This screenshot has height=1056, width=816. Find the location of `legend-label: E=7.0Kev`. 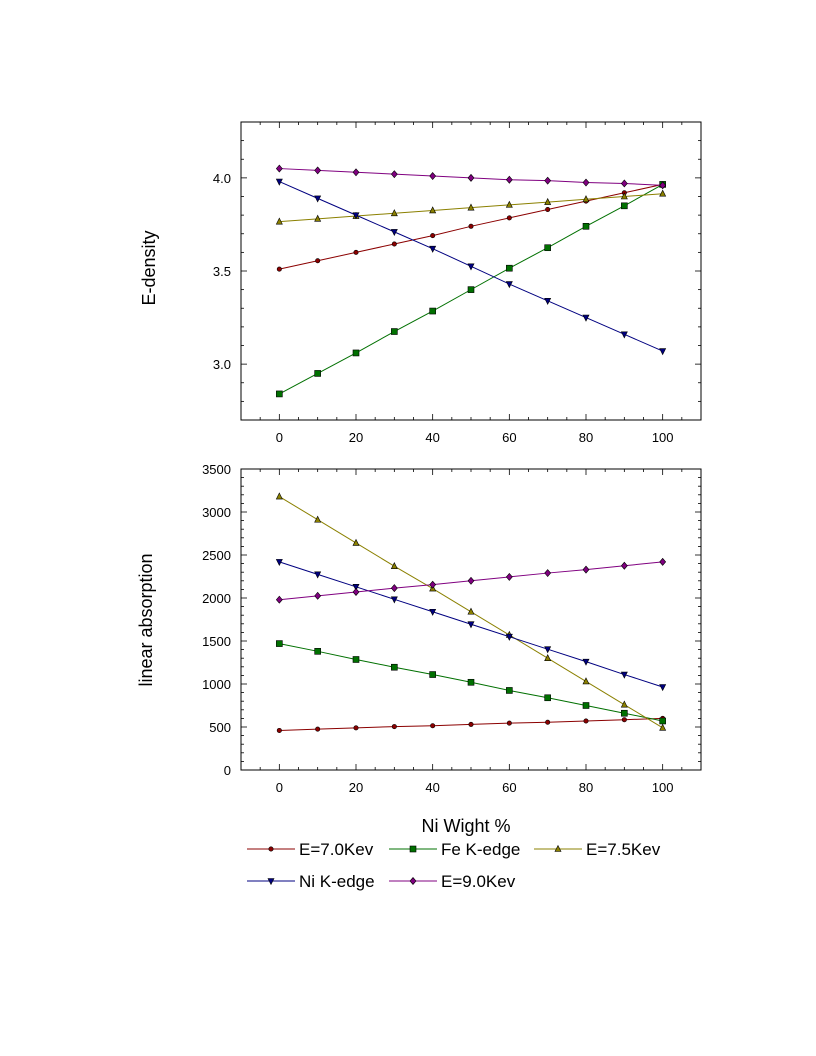

legend-label: E=7.0Kev is located at coordinates (336, 849).